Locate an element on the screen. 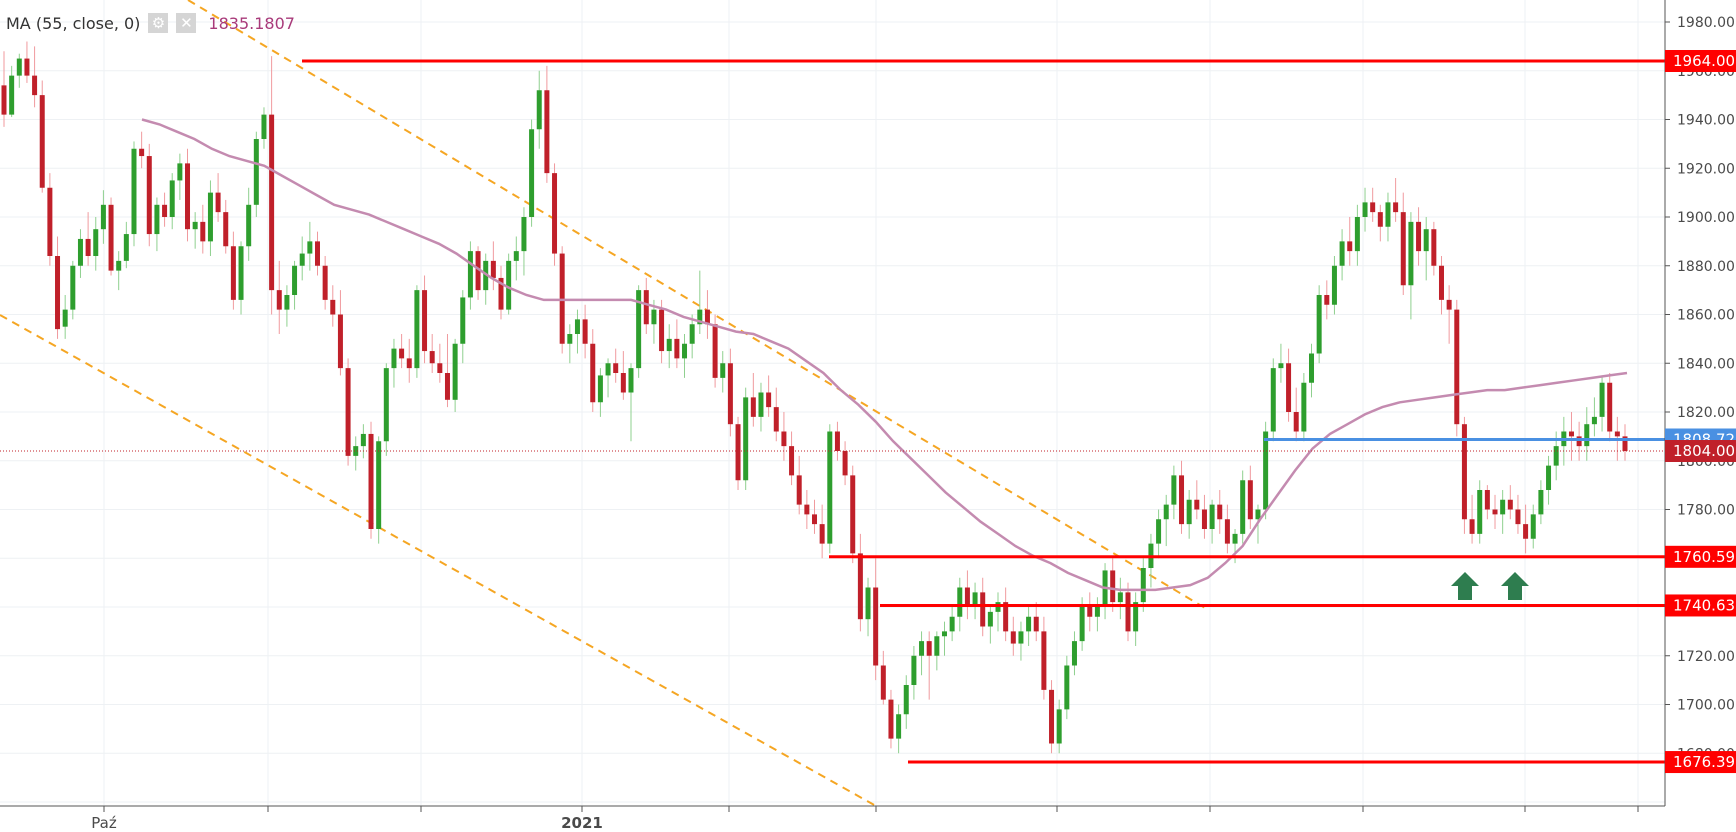  price-tick-label: 1780.00 is located at coordinates (1706, 511).